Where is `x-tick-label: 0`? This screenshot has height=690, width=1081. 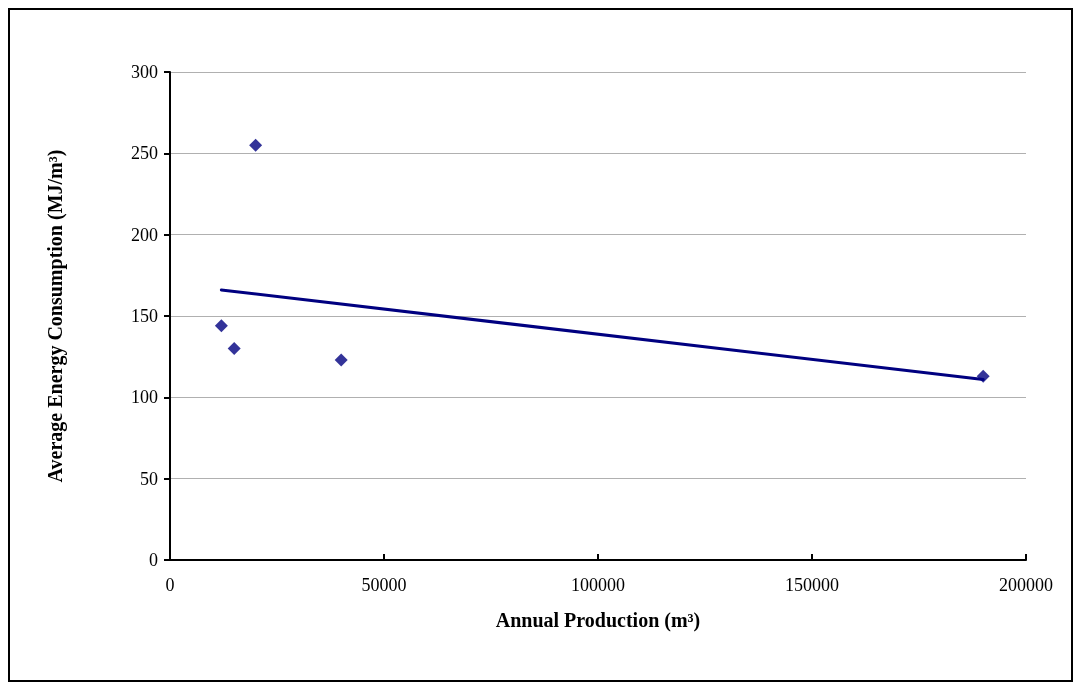
x-tick-label: 0 is located at coordinates (170, 585).